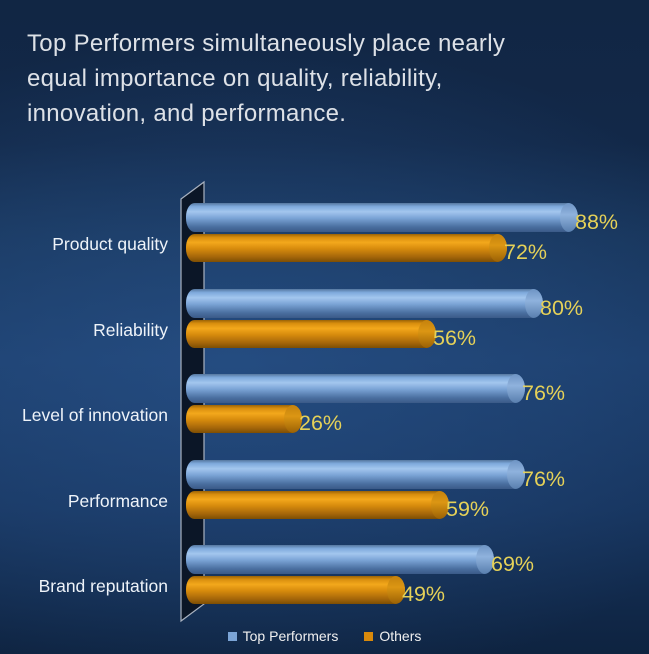 This screenshot has height=654, width=649. I want to click on legend-label-others: Others, so click(400, 636).